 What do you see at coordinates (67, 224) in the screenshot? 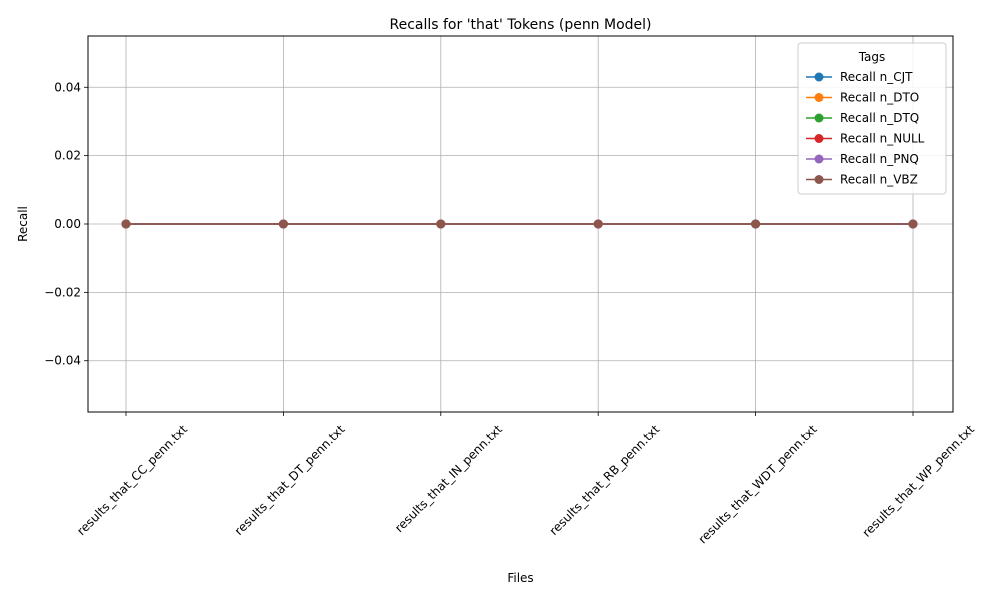
I see `y-tick-label: 0.00` at bounding box center [67, 224].